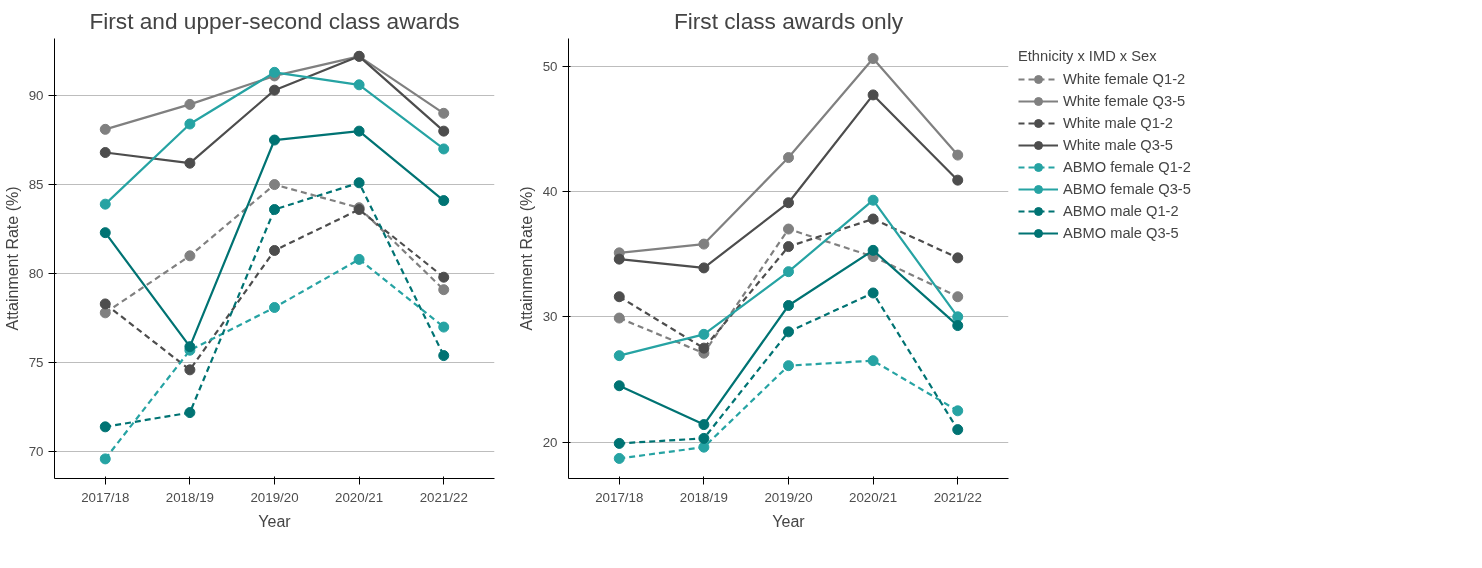 The image size is (1482, 568). What do you see at coordinates (274, 20) in the screenshot?
I see `chart-title: First and upper-second class awards` at bounding box center [274, 20].